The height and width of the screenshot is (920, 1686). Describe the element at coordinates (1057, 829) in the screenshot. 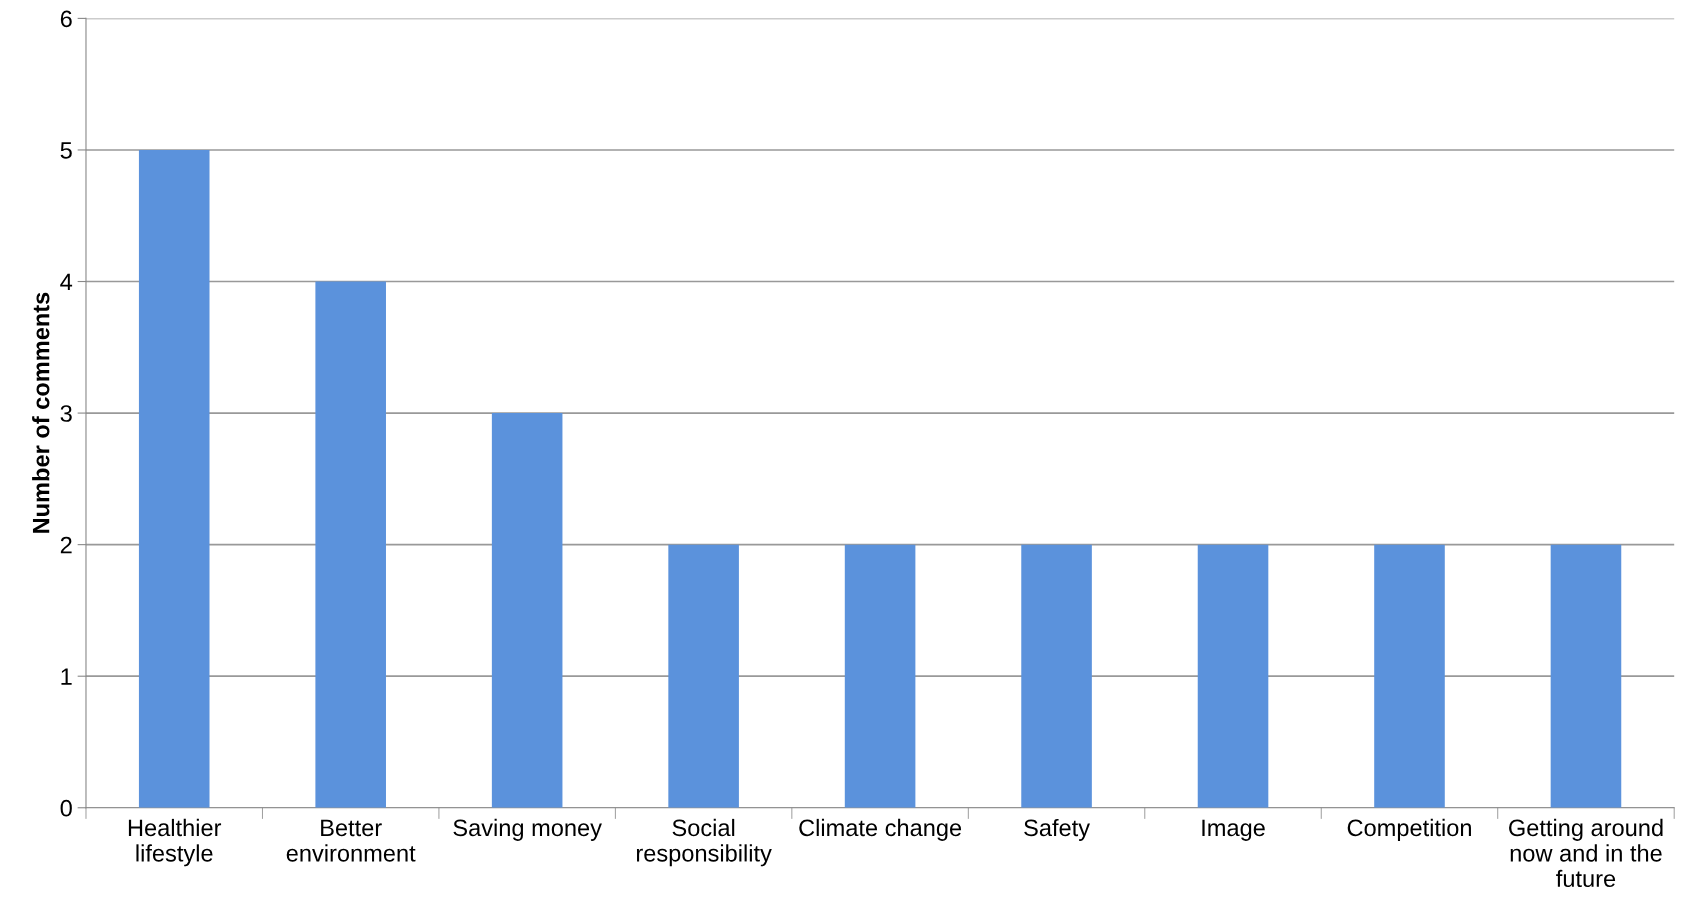

I see `x-tick-label: Safety` at that location.